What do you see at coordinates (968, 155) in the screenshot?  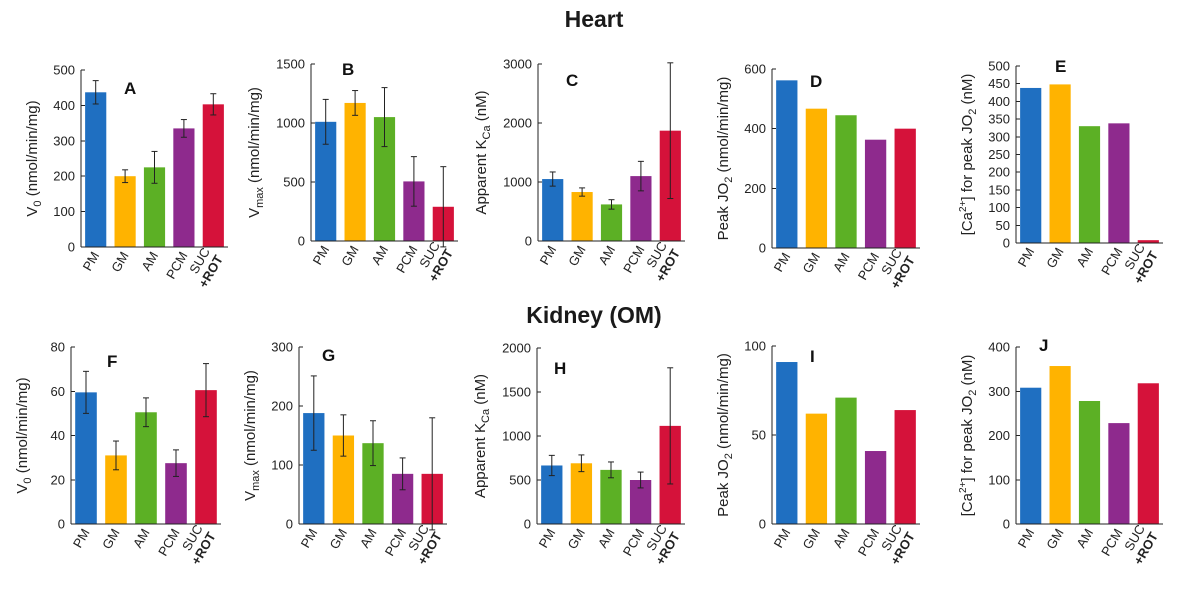 I see `y-axis-label-e: [Ca2+] for peak JO2 (nM)` at bounding box center [968, 155].